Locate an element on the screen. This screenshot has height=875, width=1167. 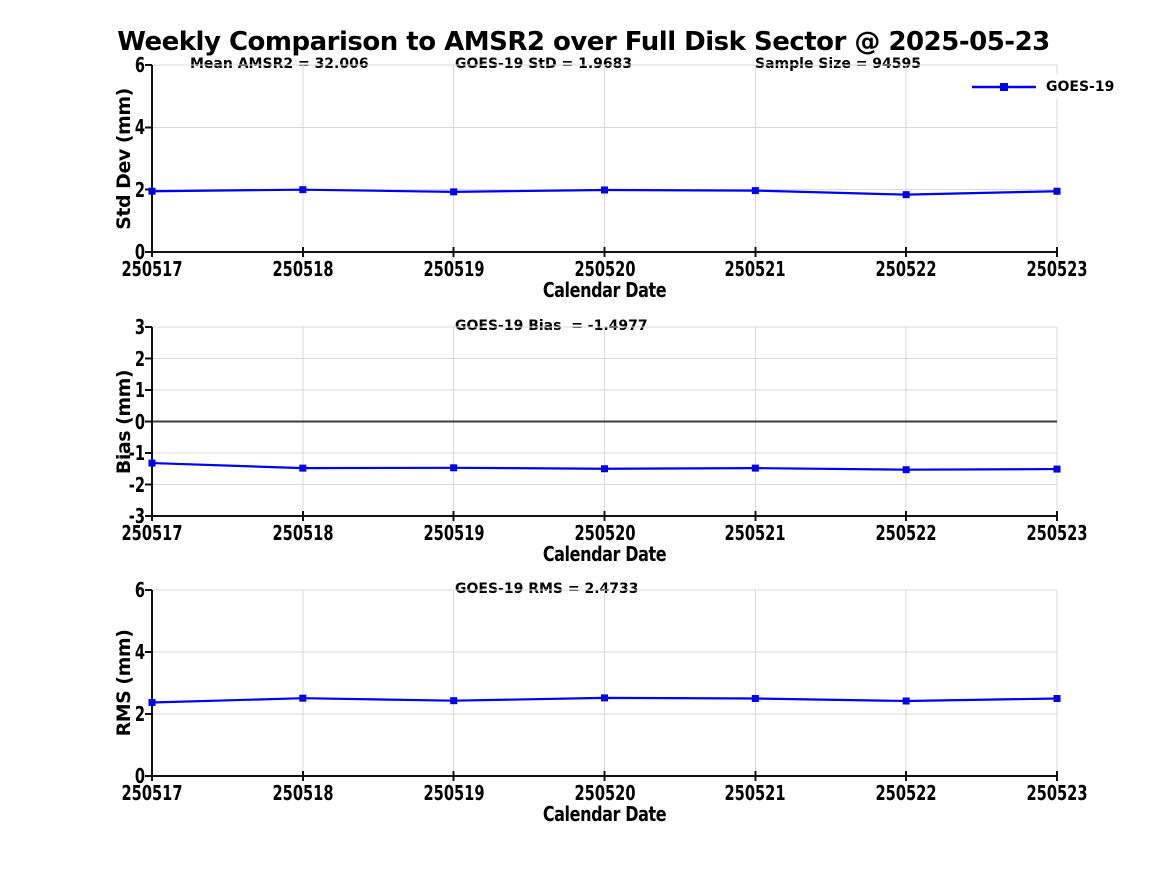
y-axis-label: Std Dev (mm) is located at coordinates (124, 158).